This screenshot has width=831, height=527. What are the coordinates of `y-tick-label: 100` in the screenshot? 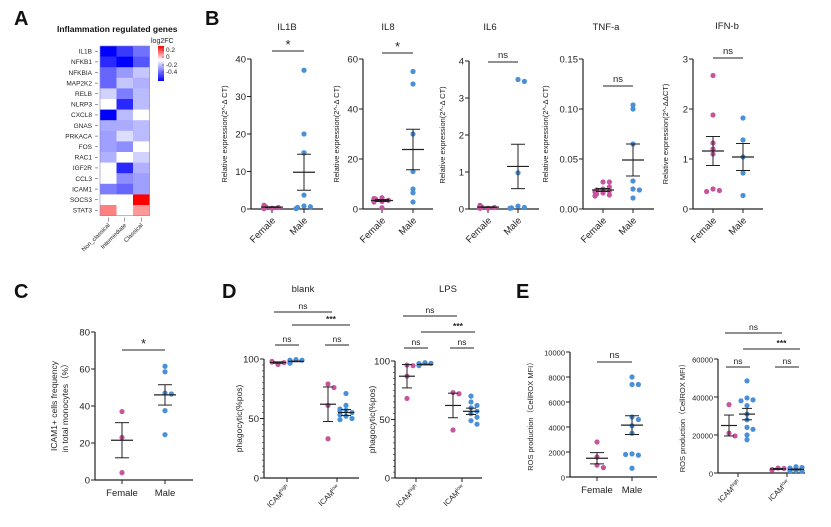 It's located at (251, 360).